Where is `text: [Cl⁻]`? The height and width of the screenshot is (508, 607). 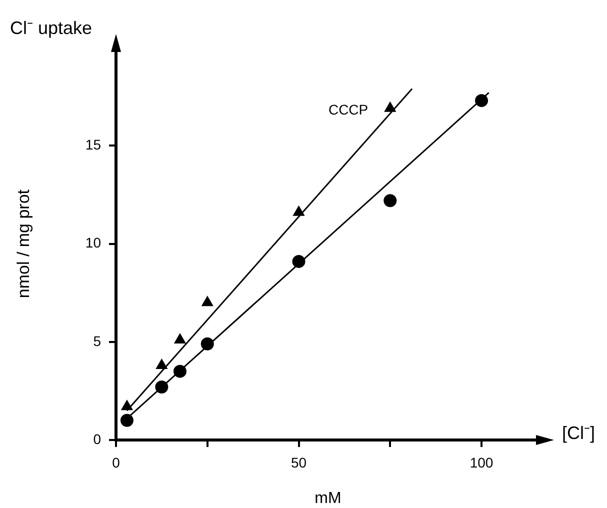
text: [Cl⁻] is located at coordinates (578, 432).